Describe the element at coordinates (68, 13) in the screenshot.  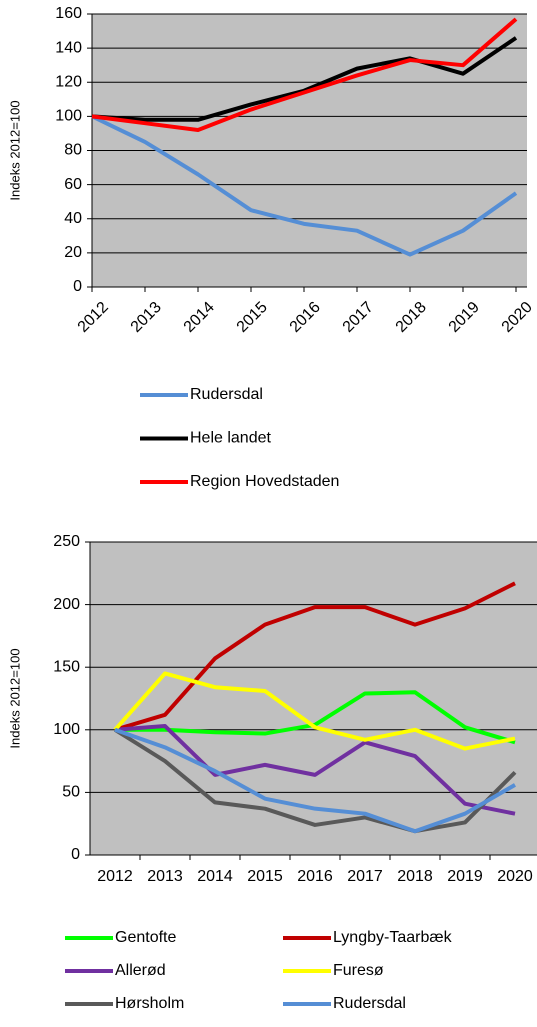
I see `y-tick-label: 160` at that location.